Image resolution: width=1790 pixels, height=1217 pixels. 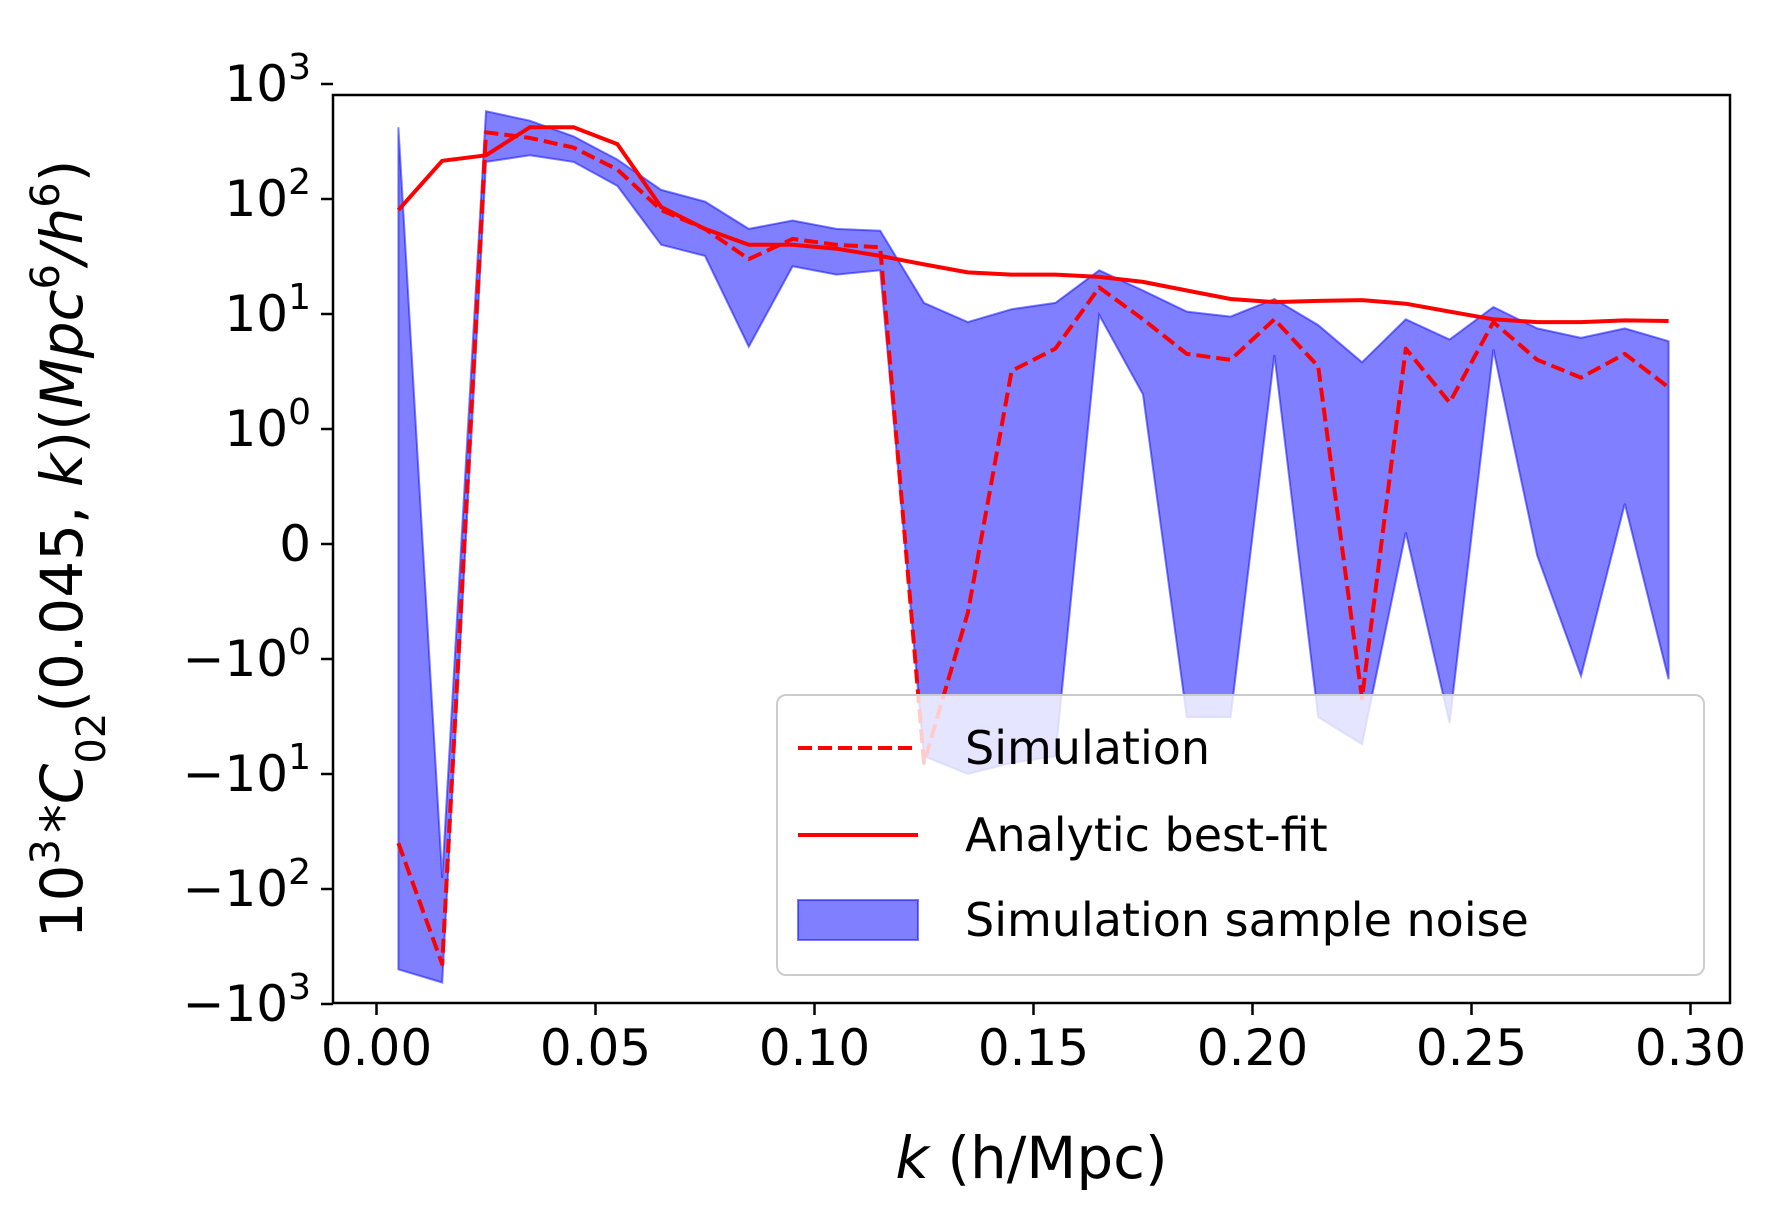 I want to click on legend-label: Simulation sample noise, so click(x=1247, y=920).